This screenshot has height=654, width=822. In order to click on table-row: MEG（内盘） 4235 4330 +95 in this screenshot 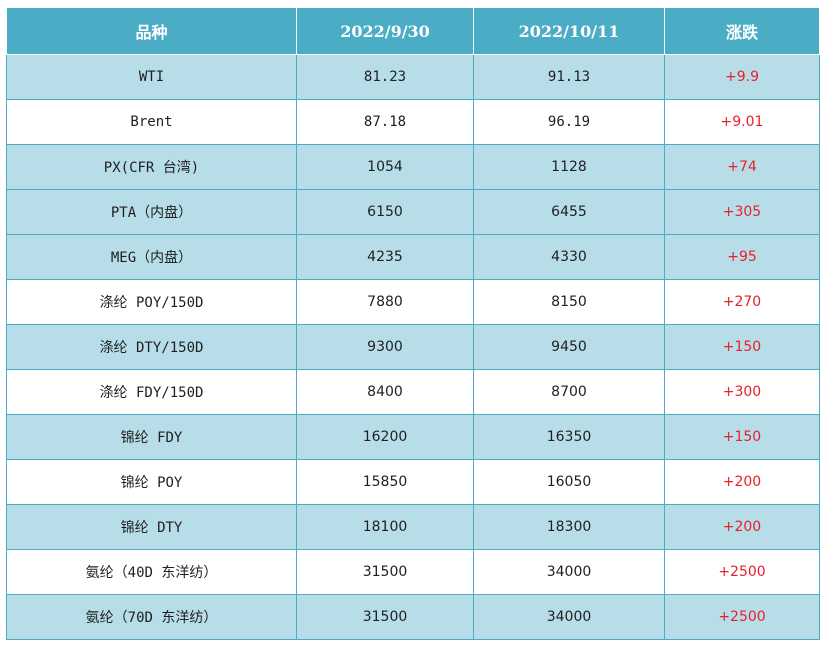, I will do `click(413, 257)`.